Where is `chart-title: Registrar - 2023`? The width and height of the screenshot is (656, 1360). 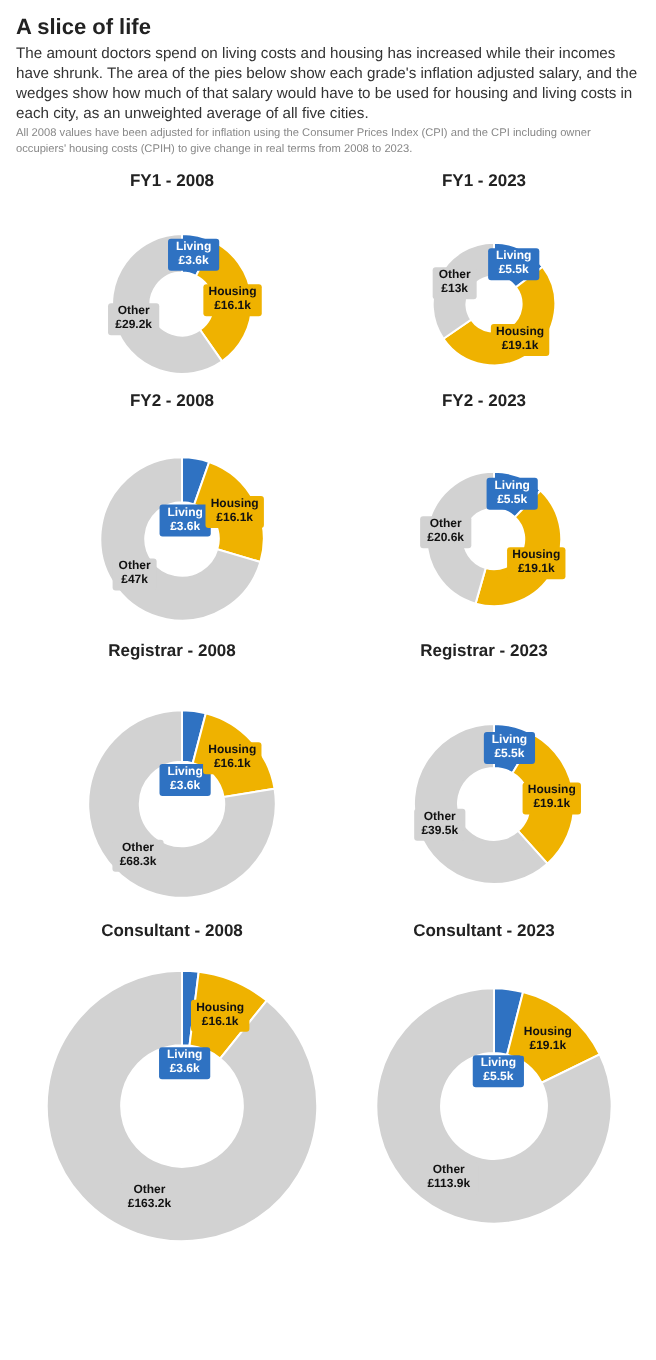 chart-title: Registrar - 2023 is located at coordinates (484, 651).